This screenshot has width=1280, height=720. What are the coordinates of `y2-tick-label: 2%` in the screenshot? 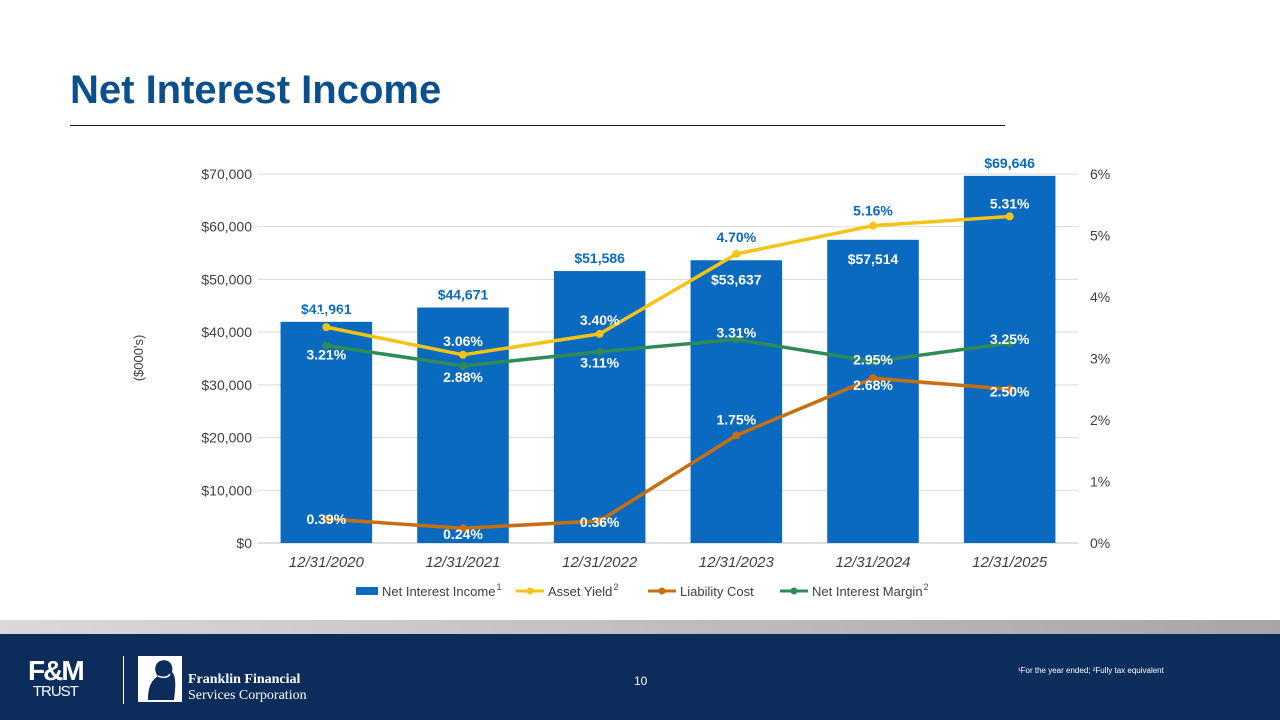 It's located at (1100, 420).